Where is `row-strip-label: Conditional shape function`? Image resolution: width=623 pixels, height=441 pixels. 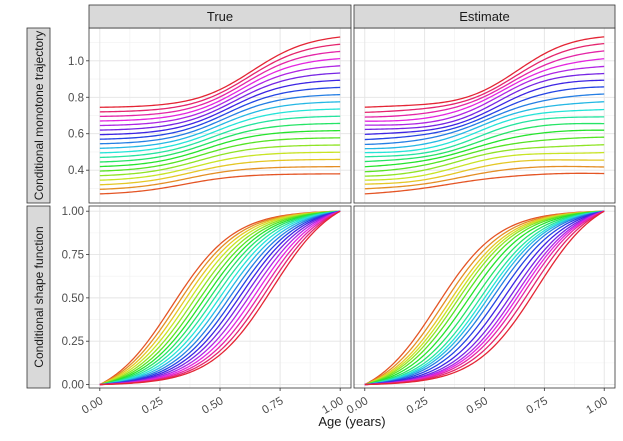
row-strip-label: Conditional shape function is located at coordinates (39, 296).